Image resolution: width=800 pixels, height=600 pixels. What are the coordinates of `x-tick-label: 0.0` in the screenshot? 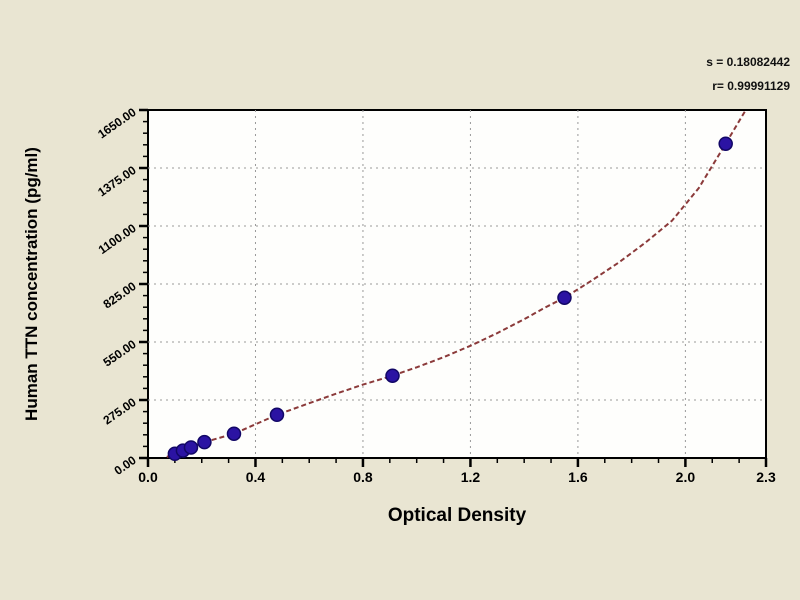 It's located at (148, 477).